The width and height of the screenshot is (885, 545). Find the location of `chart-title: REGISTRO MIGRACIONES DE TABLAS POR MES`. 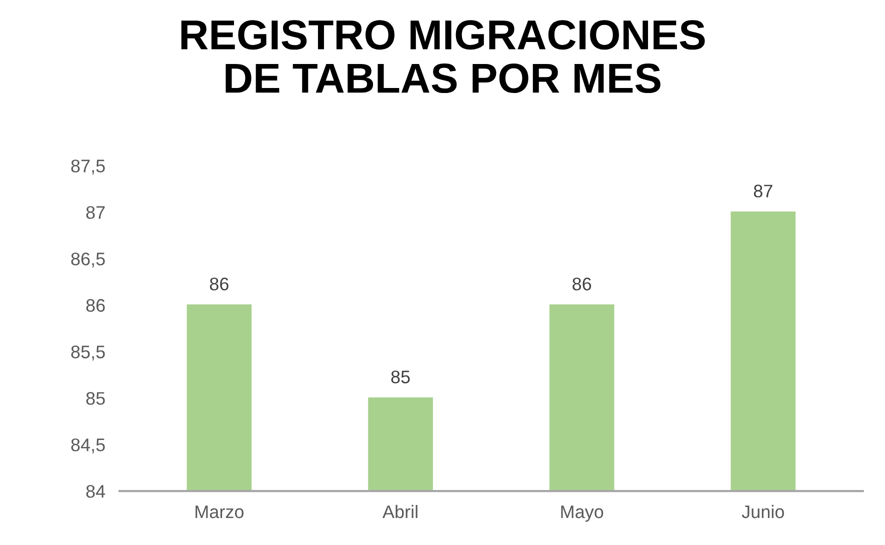

chart-title: REGISTRO MIGRACIONES DE TABLAS POR MES is located at coordinates (443, 57).